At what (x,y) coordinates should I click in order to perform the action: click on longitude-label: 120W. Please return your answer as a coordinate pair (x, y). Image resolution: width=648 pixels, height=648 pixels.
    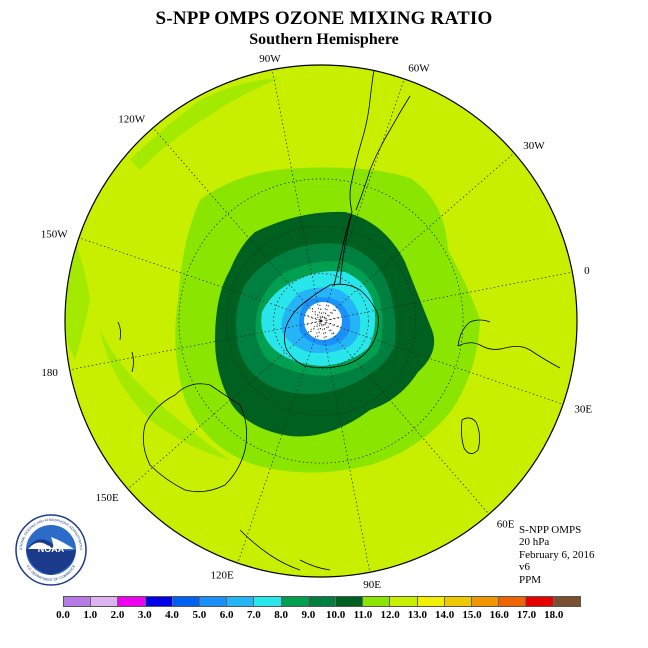
    Looking at the image, I should click on (132, 120).